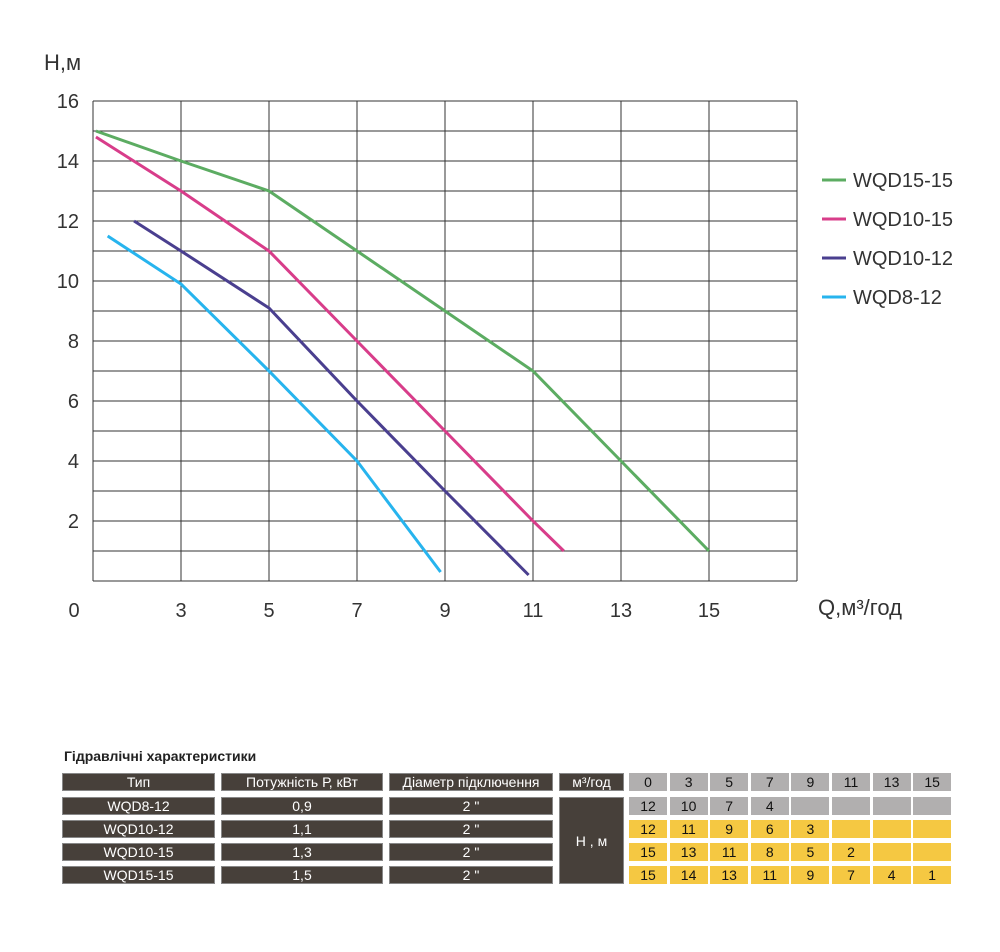  I want to click on y-zero-label: 0, so click(73, 611).